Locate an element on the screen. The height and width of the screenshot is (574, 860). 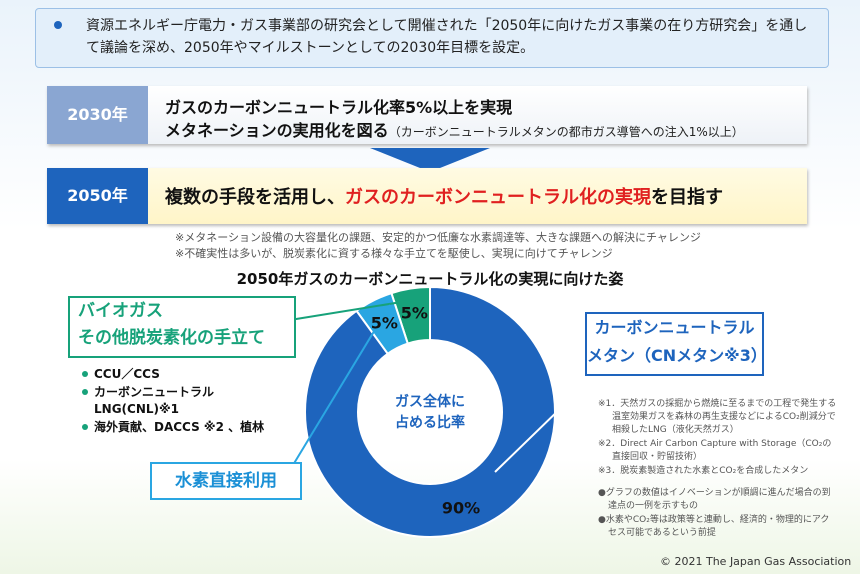
challenge: ※不確実性は多いが、脱炭素化に資する様々な手立てを駆使し、実現に向けてチャレンジ is located at coordinates (394, 253).